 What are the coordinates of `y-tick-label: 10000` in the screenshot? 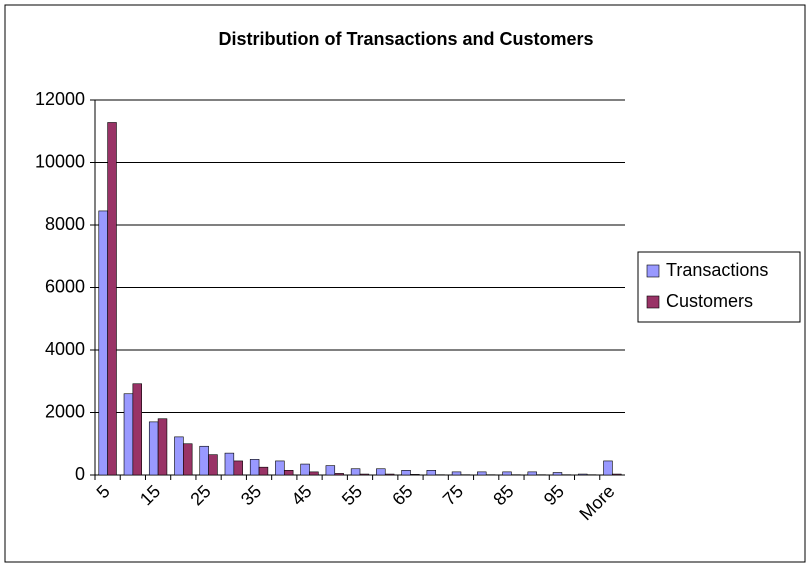 It's located at (60, 161).